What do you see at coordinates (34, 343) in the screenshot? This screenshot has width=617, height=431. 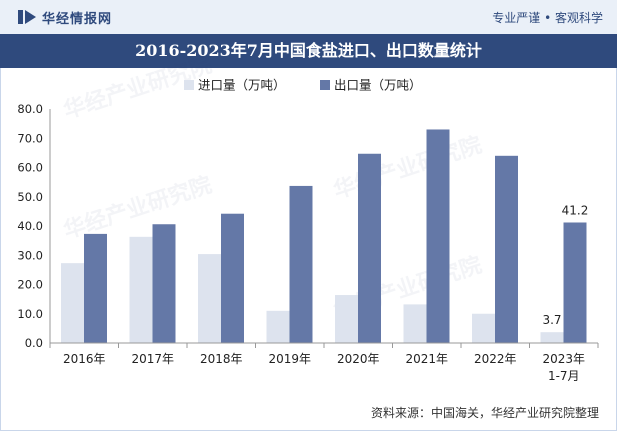 I see `y-tick-label: 0.0` at bounding box center [34, 343].